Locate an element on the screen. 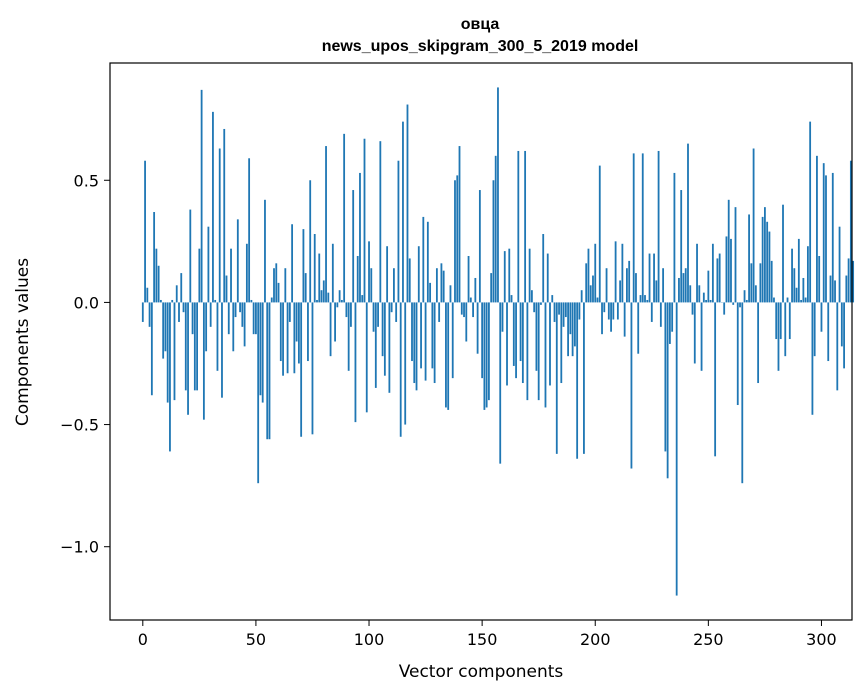 Image resolution: width=867 pixels, height=696 pixels. x-tick-label: 50 is located at coordinates (256, 639).